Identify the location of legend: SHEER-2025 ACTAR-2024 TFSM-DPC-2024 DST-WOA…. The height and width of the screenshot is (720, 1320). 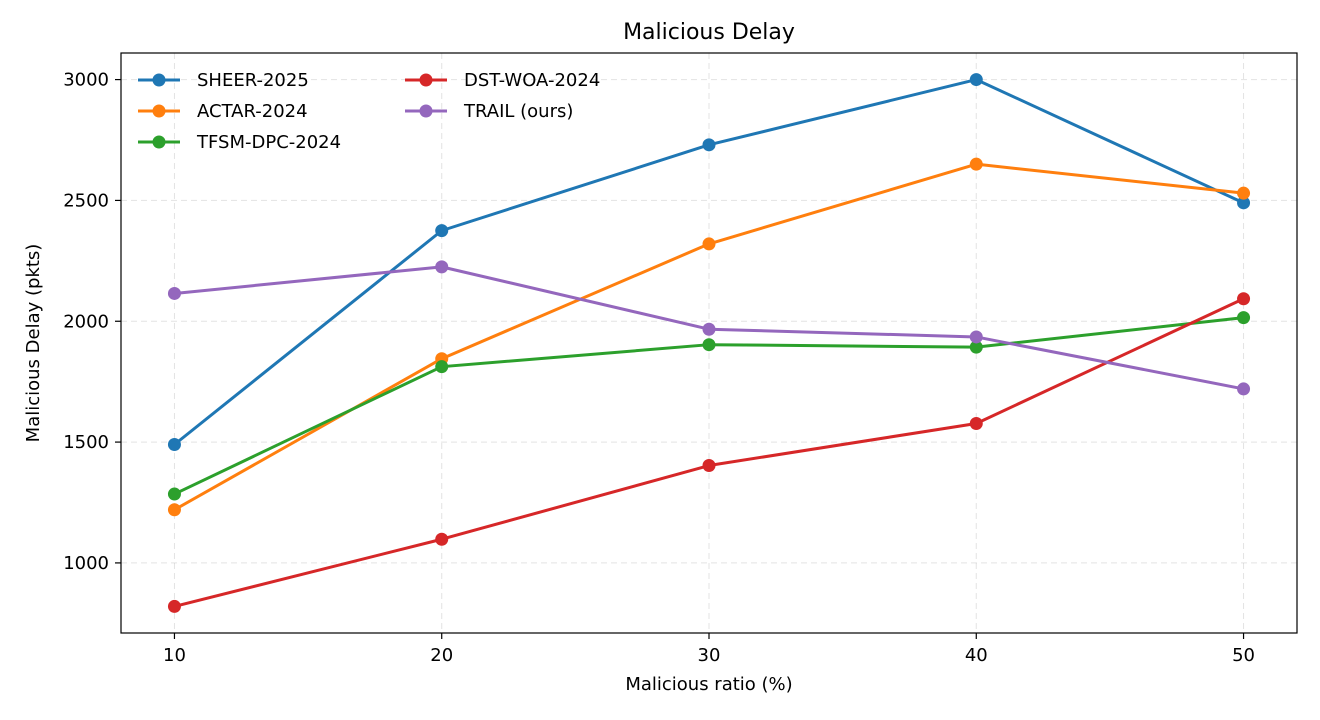
(369, 111).